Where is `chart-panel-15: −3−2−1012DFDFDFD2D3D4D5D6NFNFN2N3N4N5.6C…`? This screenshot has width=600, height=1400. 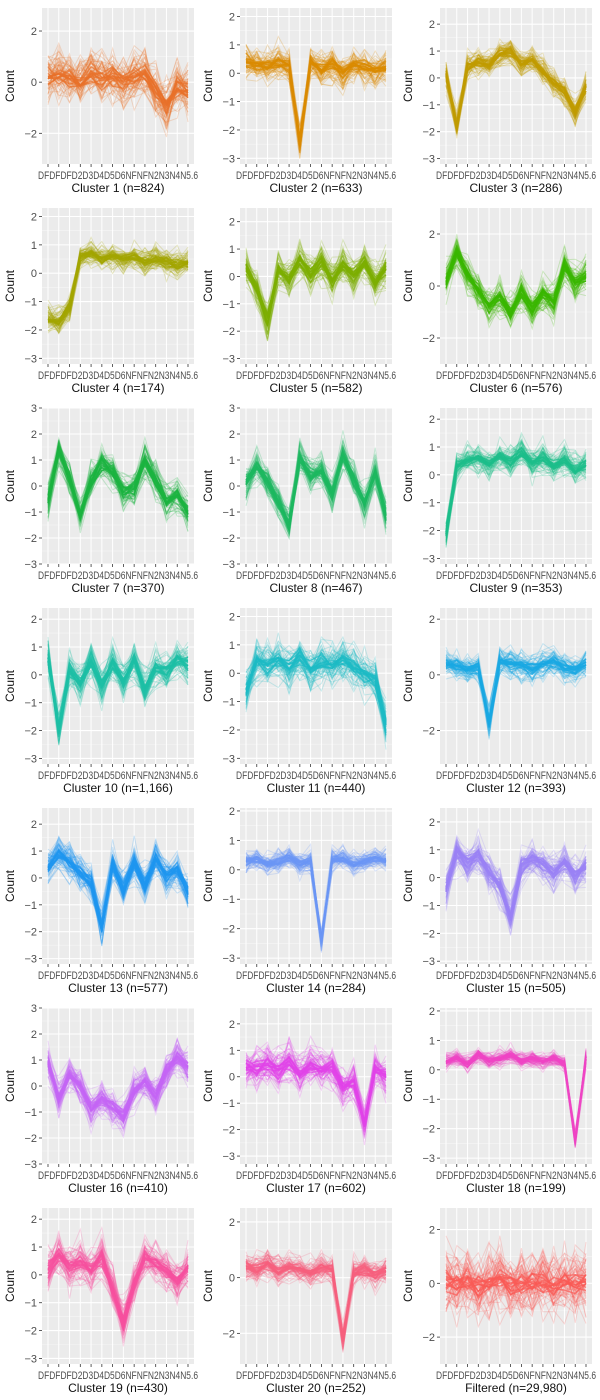 chart-panel-15: −3−2−1012DFDFDFD2D3D4D5D6NFNFN2N3N4N5.6C… is located at coordinates (498, 901).